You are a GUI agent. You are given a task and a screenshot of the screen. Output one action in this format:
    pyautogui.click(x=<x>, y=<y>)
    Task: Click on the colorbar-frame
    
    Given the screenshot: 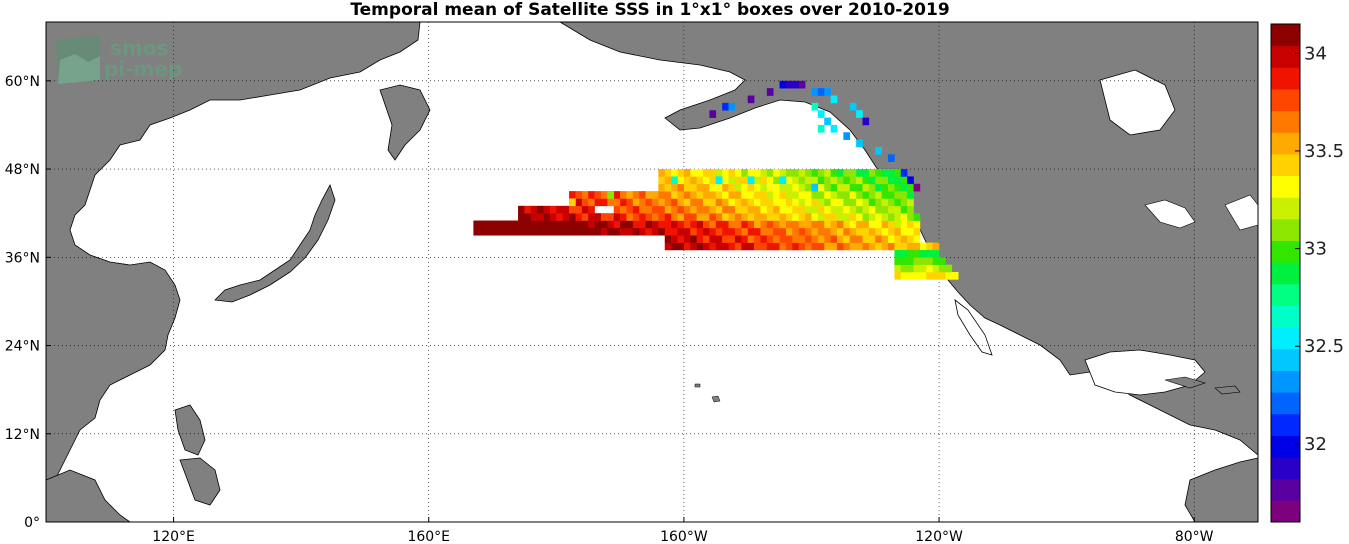 What is the action you would take?
    pyautogui.click(x=1285, y=273)
    